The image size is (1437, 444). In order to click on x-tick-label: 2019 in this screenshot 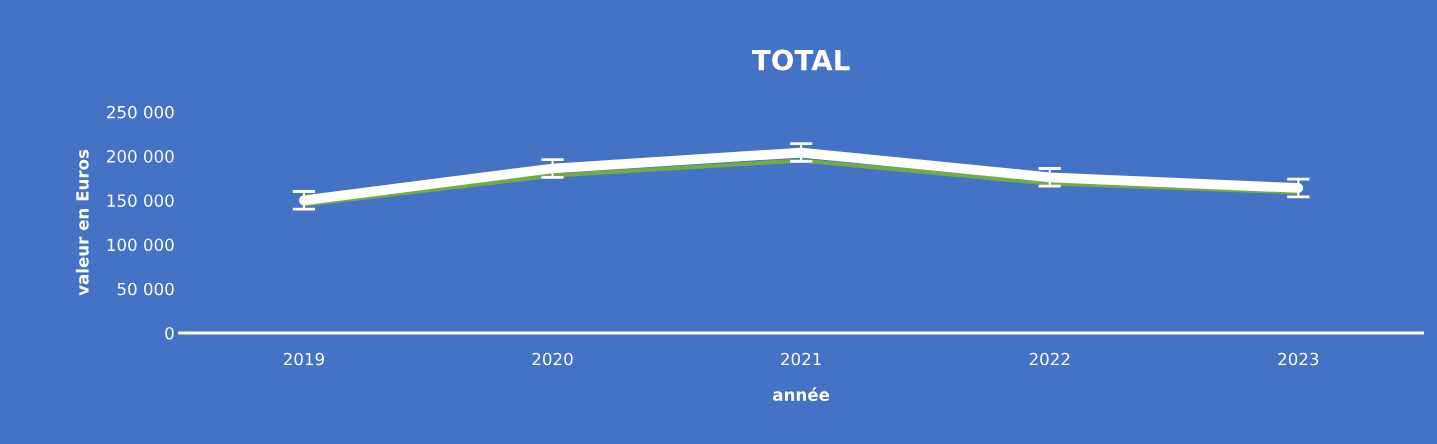, I will do `click(303, 359)`.